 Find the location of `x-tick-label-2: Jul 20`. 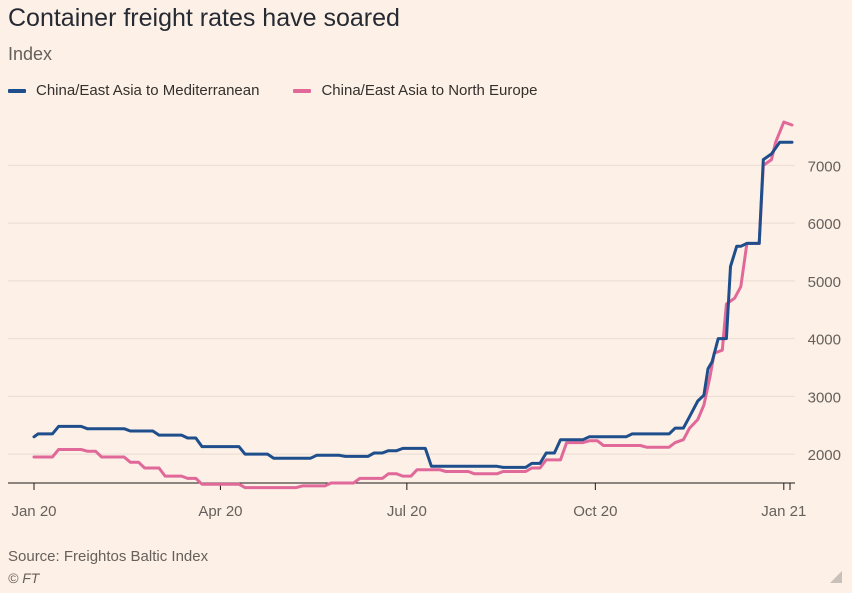

x-tick-label-2: Jul 20 is located at coordinates (407, 511).